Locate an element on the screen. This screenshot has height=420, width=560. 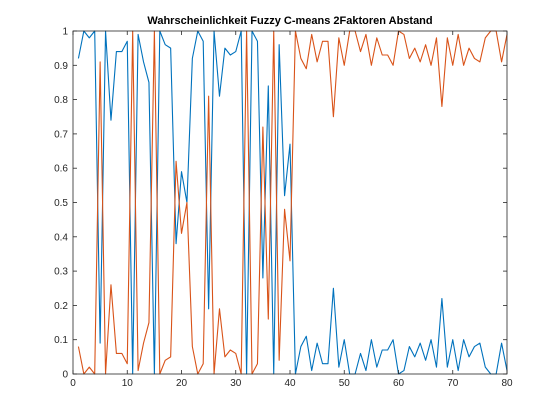
x-tick-label: 70 is located at coordinates (453, 383).